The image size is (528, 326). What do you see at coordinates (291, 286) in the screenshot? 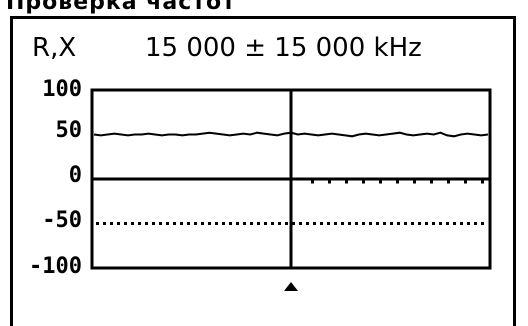
I see `center-marker-icon` at bounding box center [291, 286].